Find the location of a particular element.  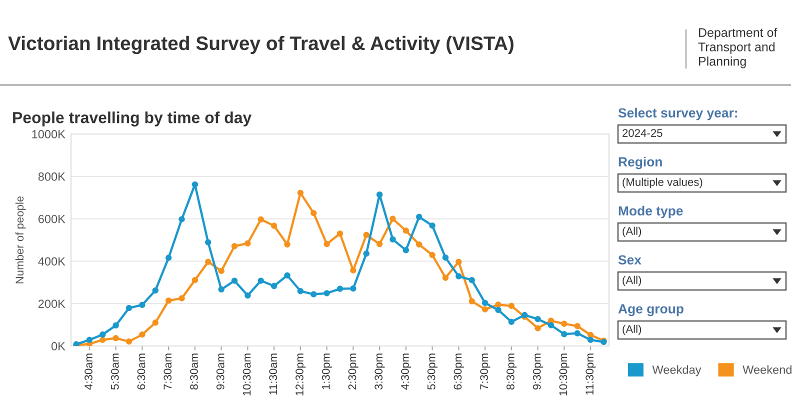

x-tick-label: 5:30pm is located at coordinates (432, 372).